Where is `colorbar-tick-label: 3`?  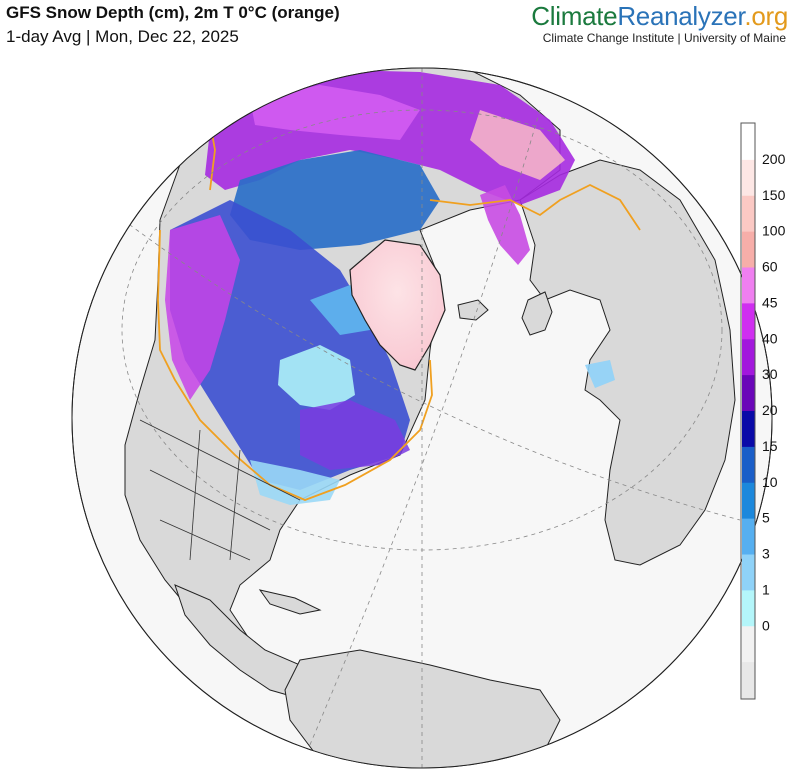
colorbar-tick-label: 3 is located at coordinates (766, 554).